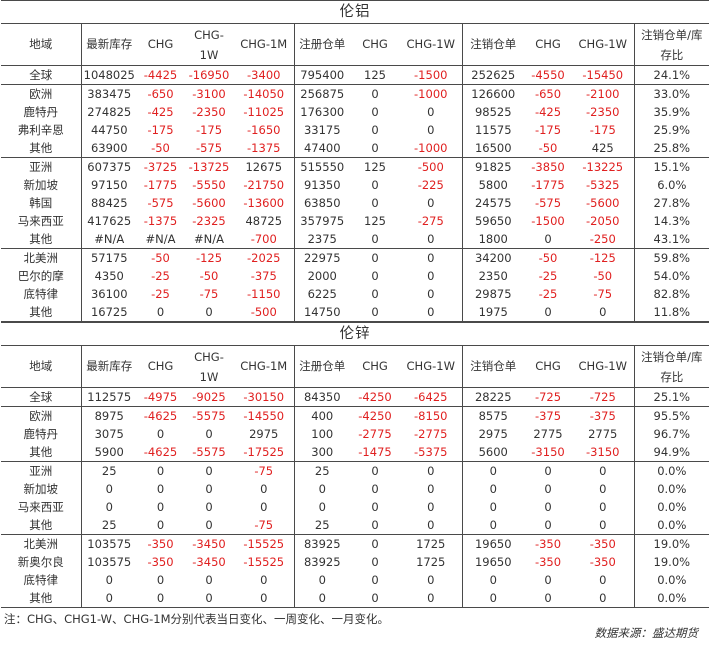 Image resolution: width=711 pixels, height=656 pixels. Describe the element at coordinates (41, 44) in the screenshot. I see `column-header: 地域` at that location.